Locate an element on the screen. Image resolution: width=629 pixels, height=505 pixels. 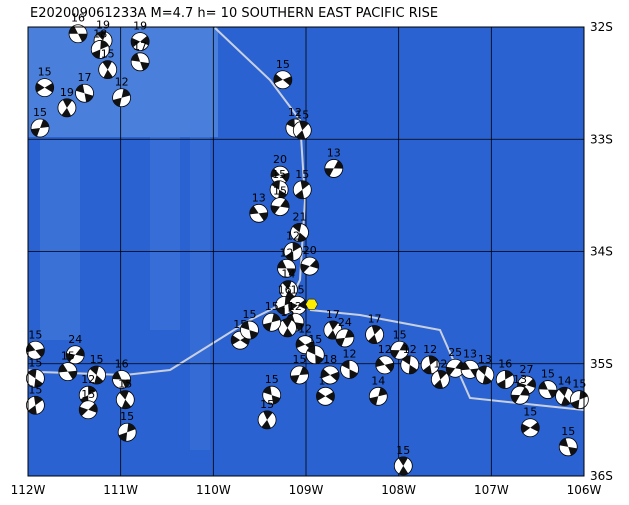
depth-label: 14 is located at coordinates (378, 380).